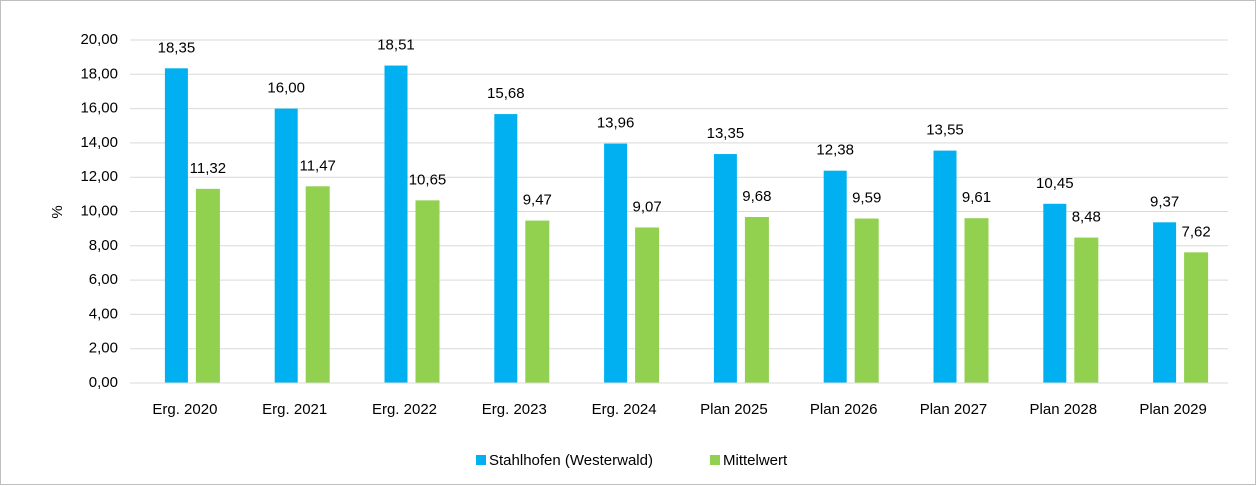  Describe the element at coordinates (945, 130) in the screenshot. I see `data-label: 13,55` at that location.